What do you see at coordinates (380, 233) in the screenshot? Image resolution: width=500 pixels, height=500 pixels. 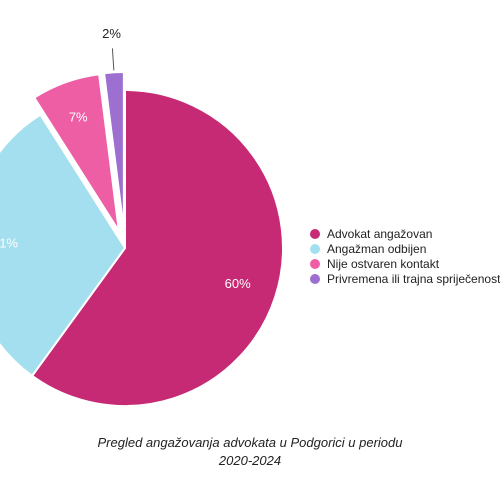 I see `legend-label: Advokat angažovan` at bounding box center [380, 233].